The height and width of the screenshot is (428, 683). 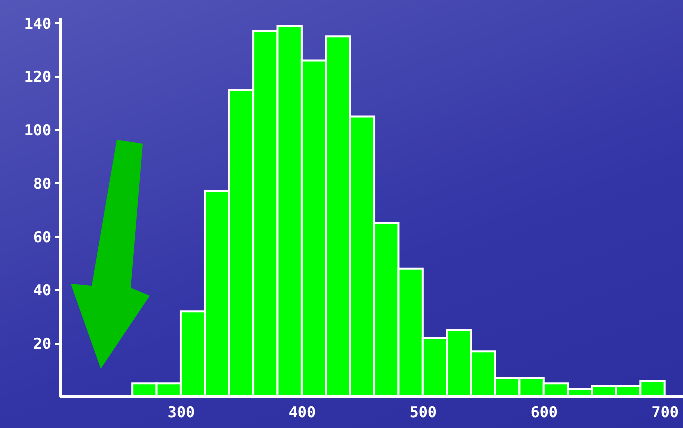 What do you see at coordinates (302, 413) in the screenshot?
I see `x-tick-label: 400` at bounding box center [302, 413].